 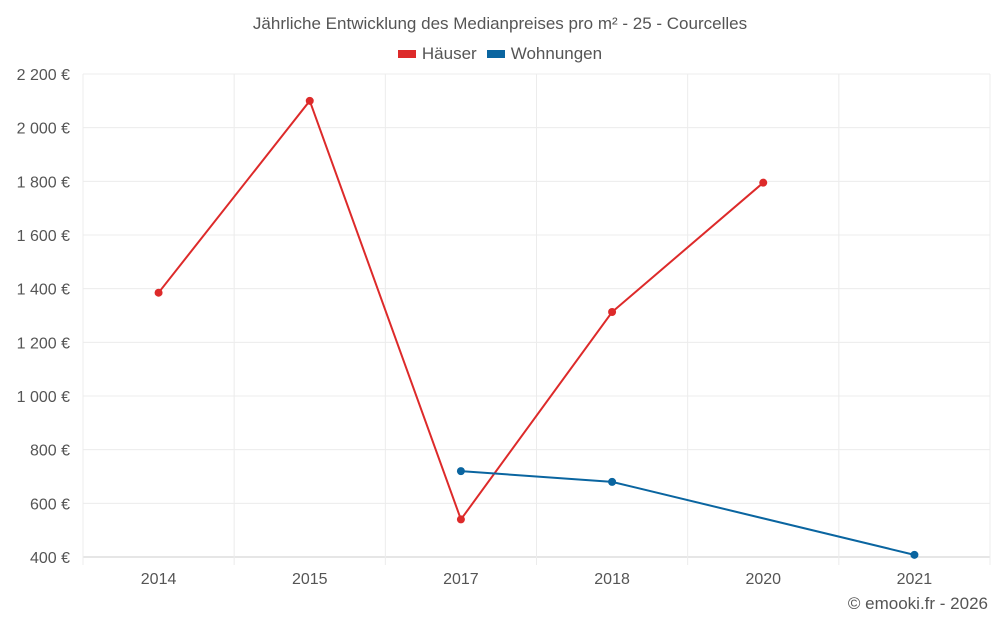 What do you see at coordinates (915, 579) in the screenshot?
I see `x-tick-label: 2021` at bounding box center [915, 579].